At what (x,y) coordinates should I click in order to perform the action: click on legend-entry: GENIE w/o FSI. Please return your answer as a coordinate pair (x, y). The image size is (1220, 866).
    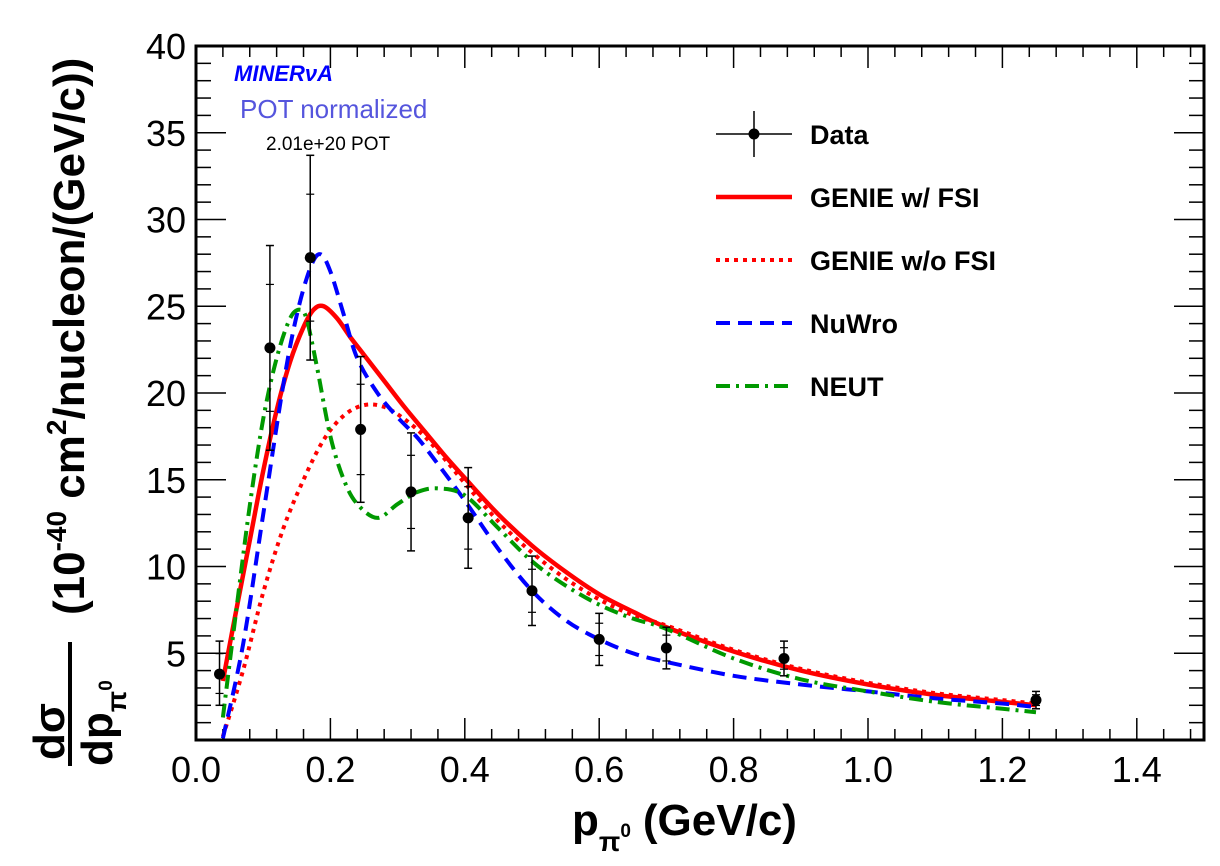
    Looking at the image, I should click on (856, 261).